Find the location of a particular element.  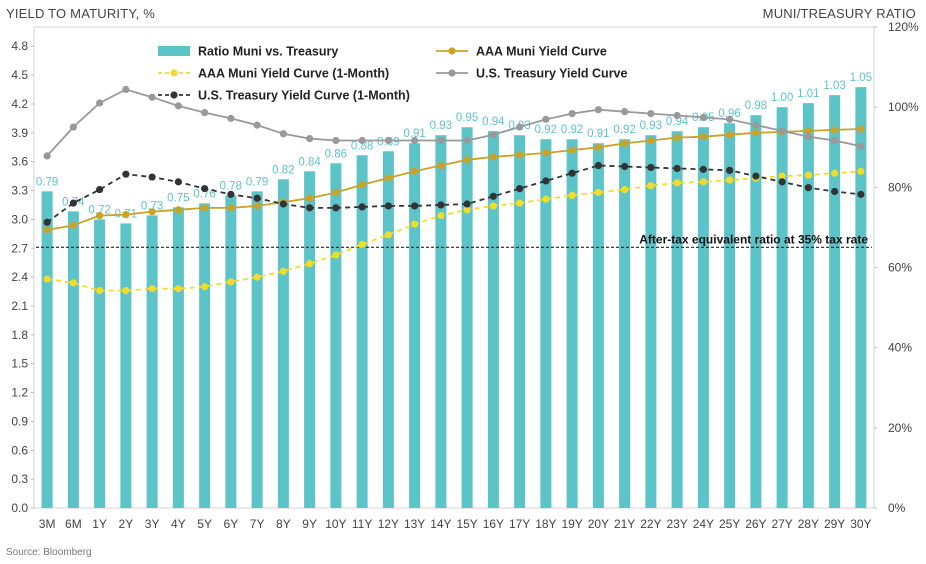

x-tick-label: 20Y is located at coordinates (598, 524).